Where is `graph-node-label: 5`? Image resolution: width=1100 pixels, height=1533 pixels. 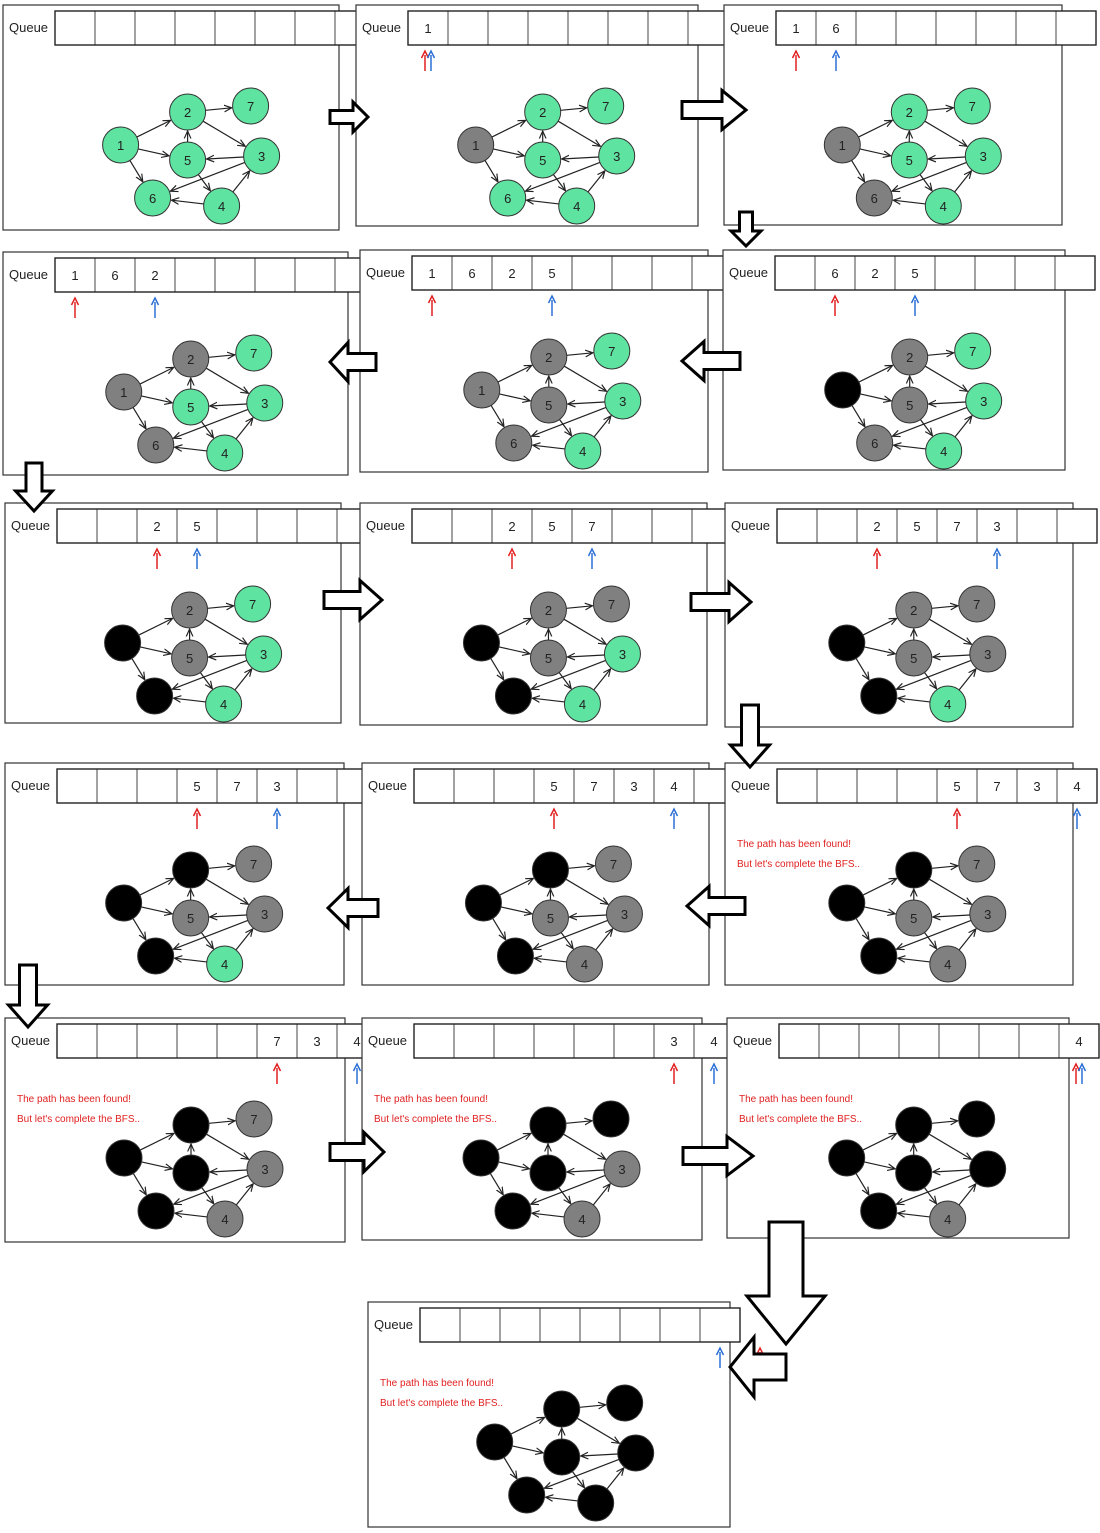 graph-node-label: 5 is located at coordinates (909, 160).